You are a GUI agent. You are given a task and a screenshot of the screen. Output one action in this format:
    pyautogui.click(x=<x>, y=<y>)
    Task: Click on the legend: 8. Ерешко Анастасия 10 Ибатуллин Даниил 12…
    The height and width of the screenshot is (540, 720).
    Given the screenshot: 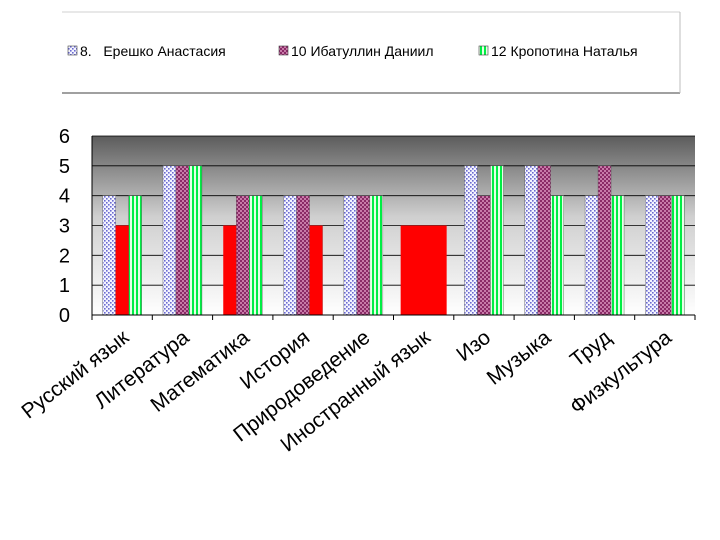 What is the action you would take?
    pyautogui.click(x=371, y=52)
    